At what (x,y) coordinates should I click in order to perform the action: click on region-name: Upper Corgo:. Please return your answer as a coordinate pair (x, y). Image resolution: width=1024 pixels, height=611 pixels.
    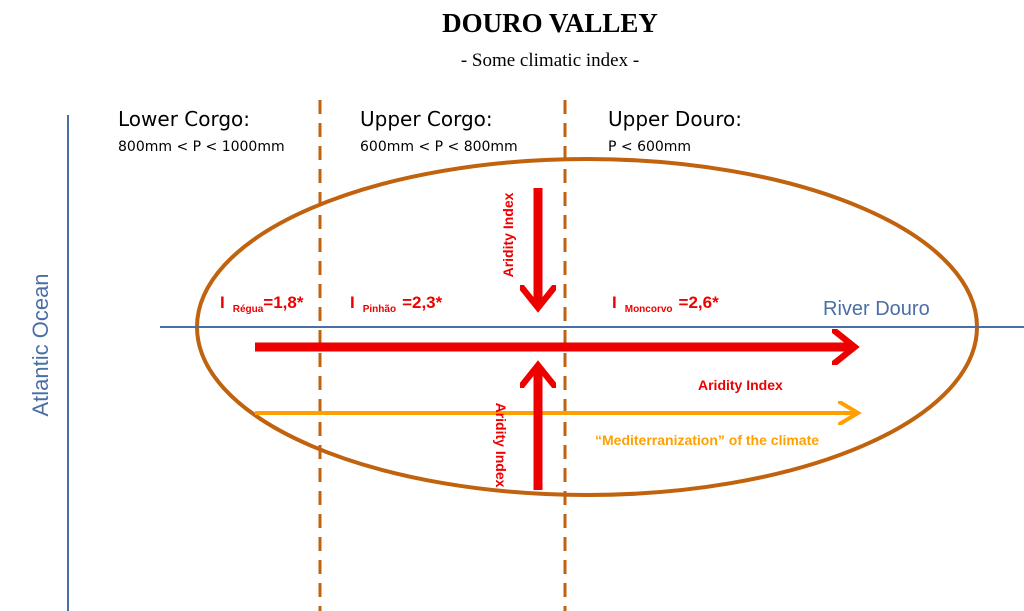
    Looking at the image, I should click on (426, 119).